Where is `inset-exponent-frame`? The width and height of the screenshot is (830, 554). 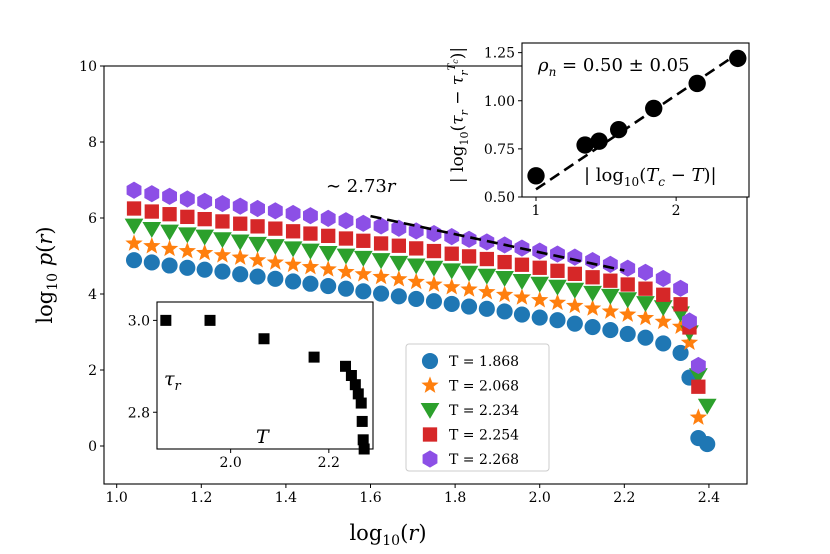 inset-exponent-frame is located at coordinates (635, 120).